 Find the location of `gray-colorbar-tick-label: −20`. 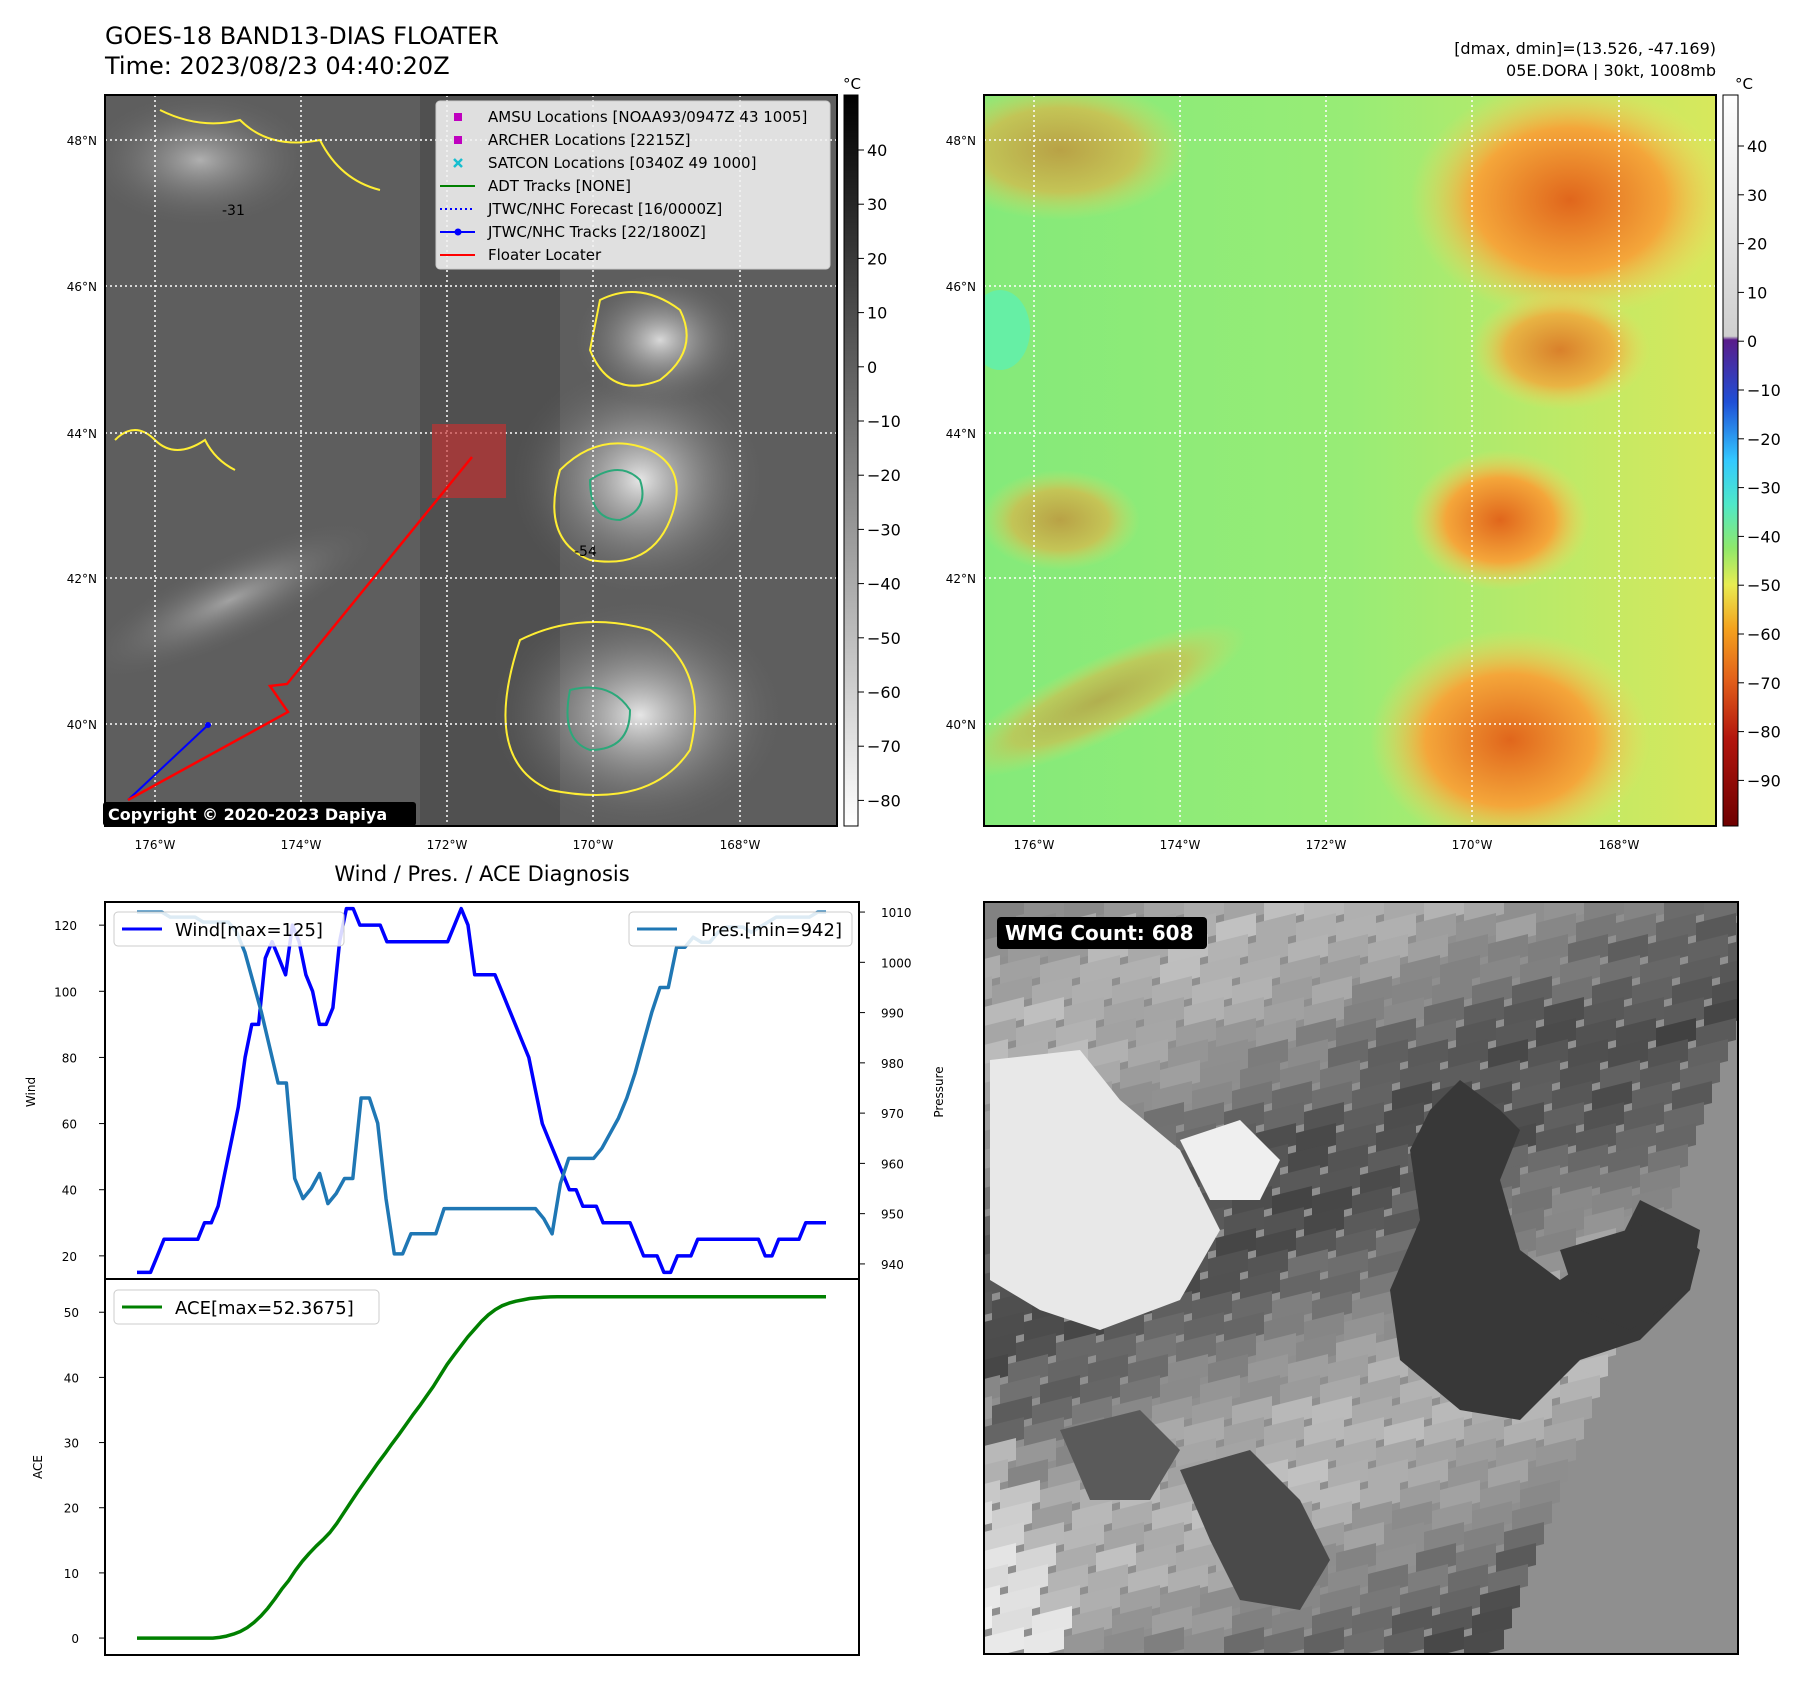

gray-colorbar-tick-label: −20 is located at coordinates (884, 475).